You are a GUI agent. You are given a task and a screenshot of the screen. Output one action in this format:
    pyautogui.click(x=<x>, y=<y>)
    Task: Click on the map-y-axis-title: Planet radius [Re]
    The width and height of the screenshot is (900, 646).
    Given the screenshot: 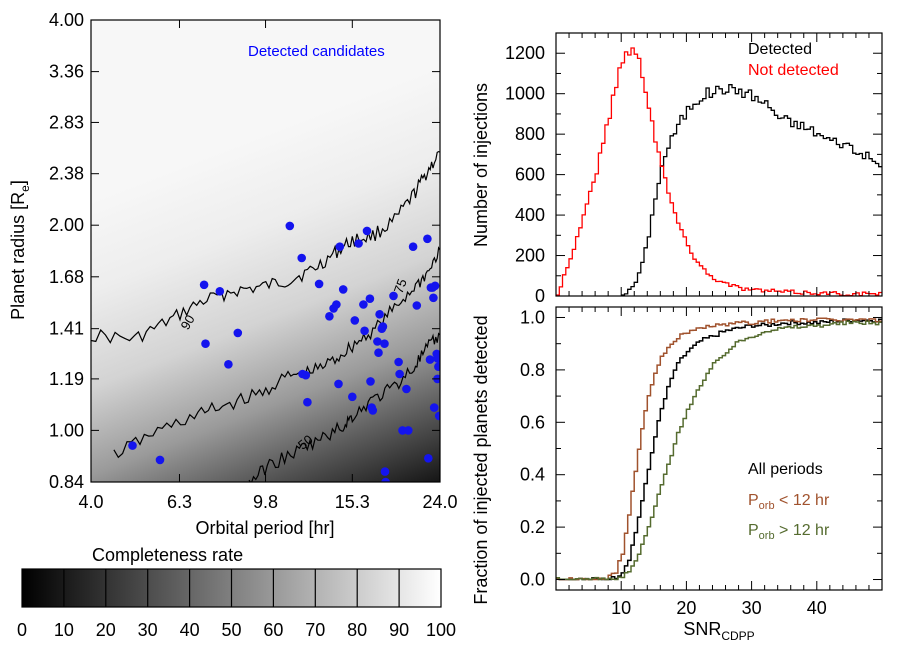 What is the action you would take?
    pyautogui.click(x=20, y=250)
    